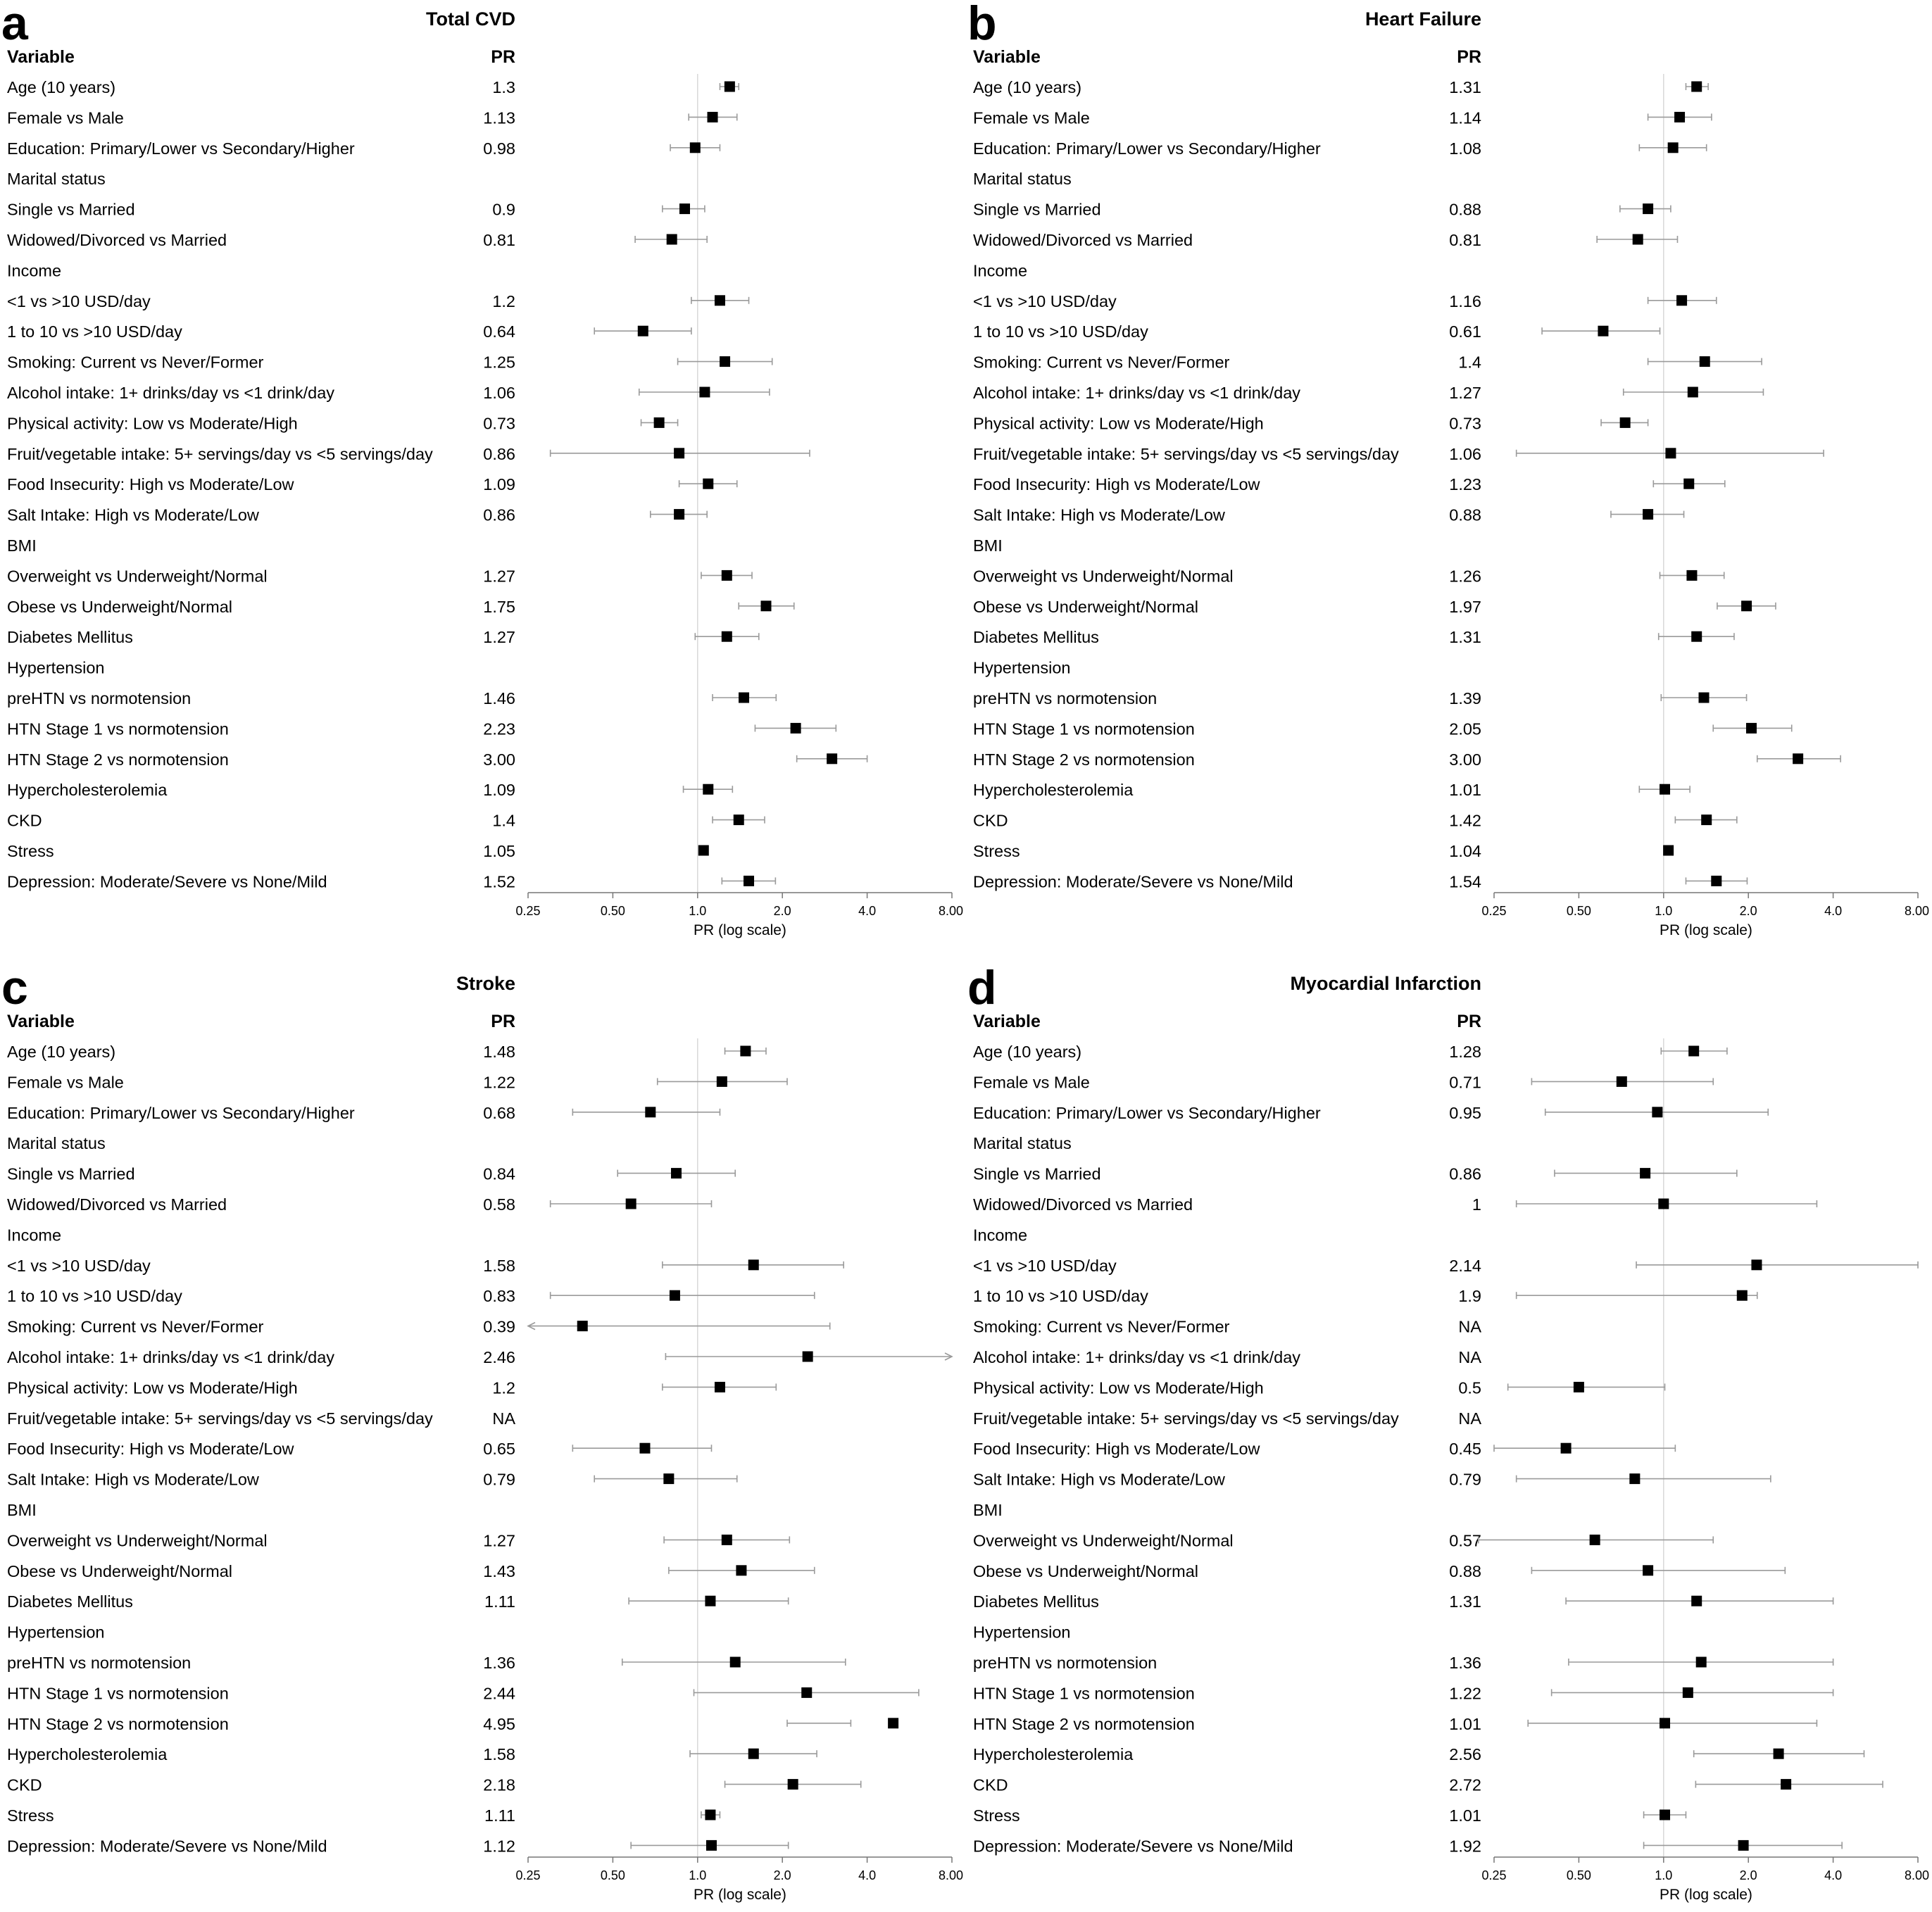 This screenshot has width=1932, height=1912. Describe the element at coordinates (499, 1571) in the screenshot. I see `row-pr-value: 1.43` at that location.